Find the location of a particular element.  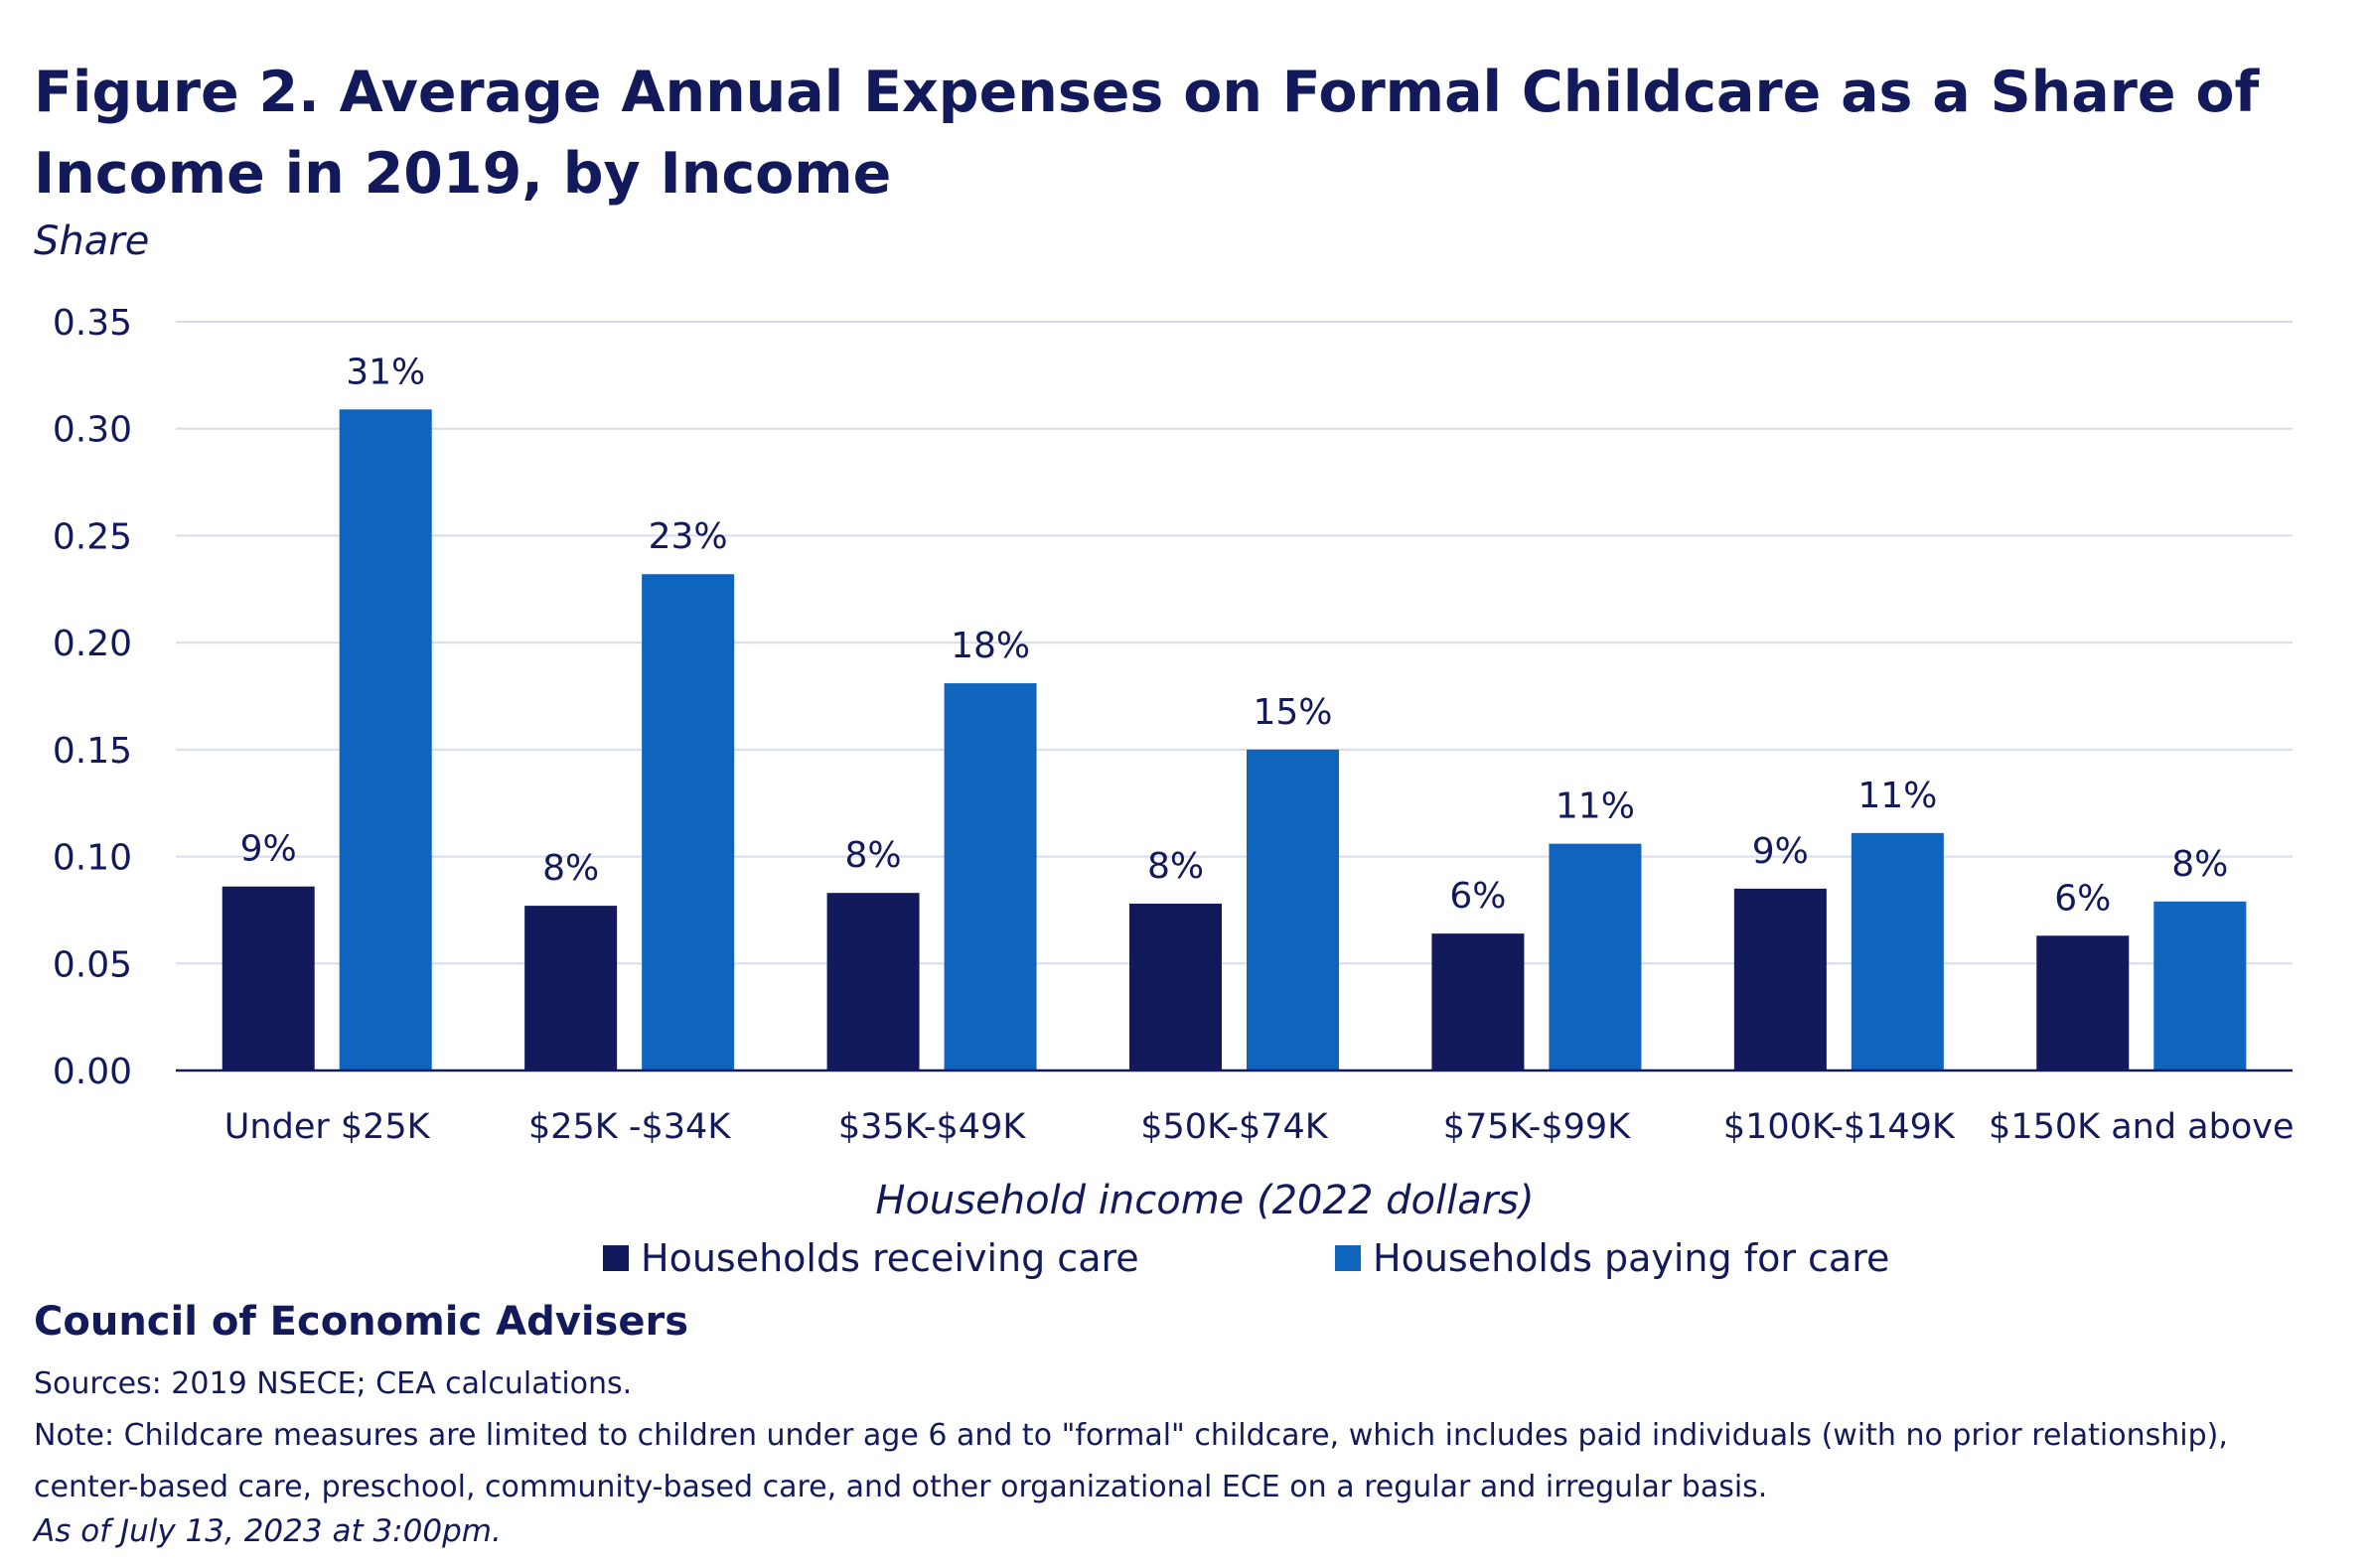

x-tick-label: Under $25K is located at coordinates (328, 1127).